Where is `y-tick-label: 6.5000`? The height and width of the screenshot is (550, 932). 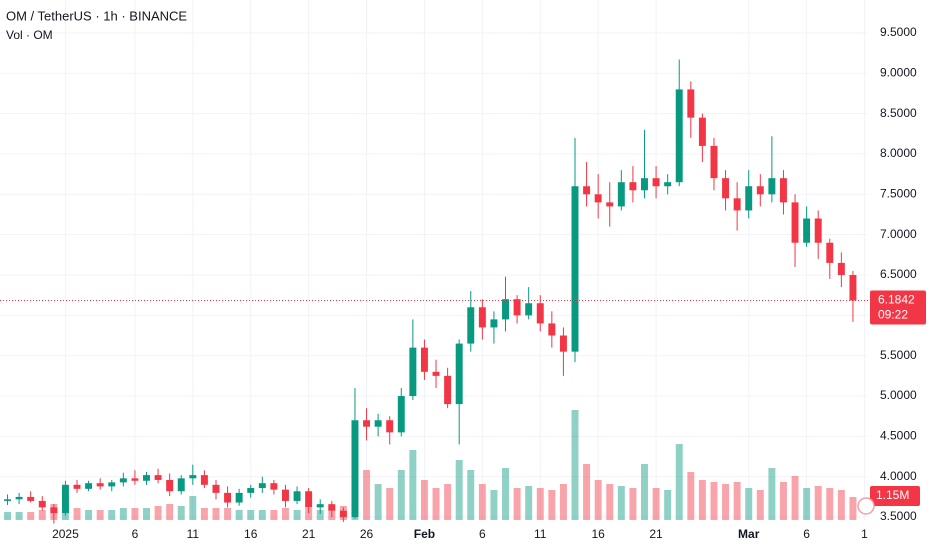 y-tick-label: 6.5000 is located at coordinates (898, 274).